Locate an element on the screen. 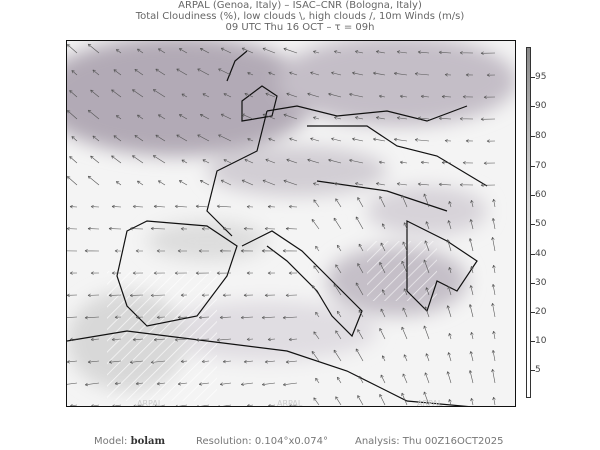  colorbar-label: 50 is located at coordinates (541, 224).